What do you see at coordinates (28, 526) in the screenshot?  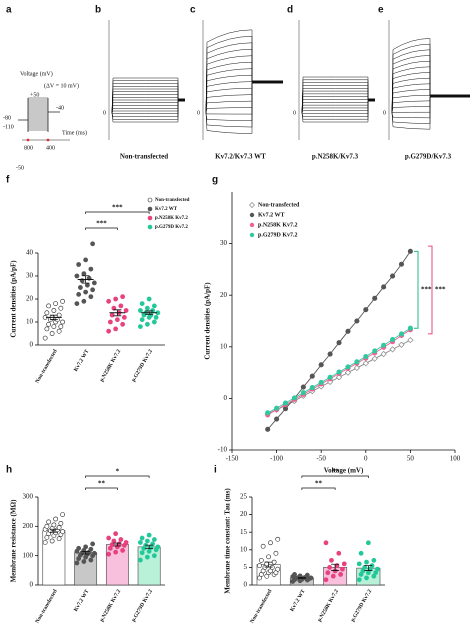 I see `y-tick-label: 200` at bounding box center [28, 526].